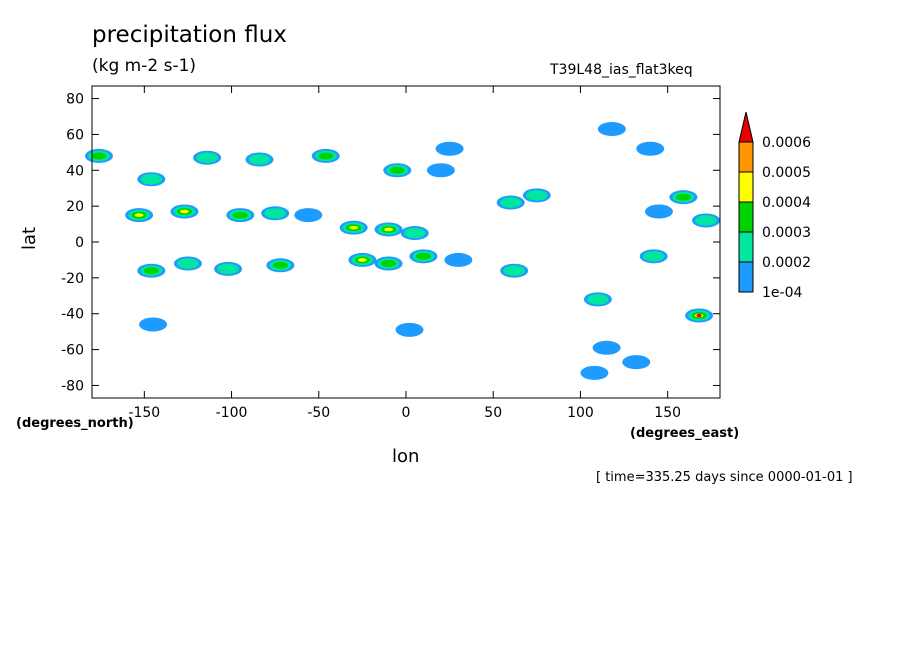  I want to click on x-tick-label: 150, so click(667, 413).